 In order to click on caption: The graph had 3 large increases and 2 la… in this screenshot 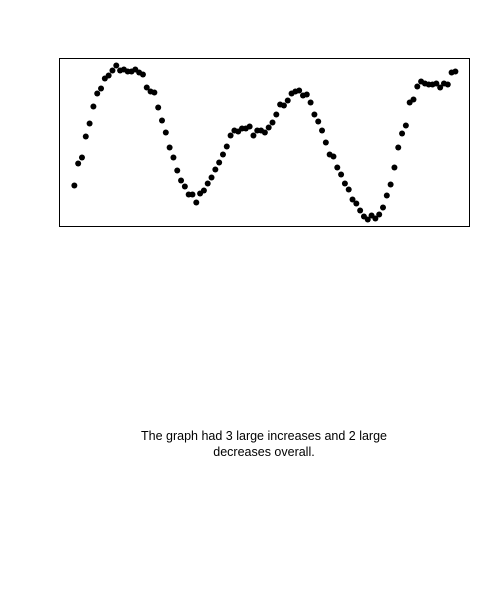, I will do `click(264, 444)`.